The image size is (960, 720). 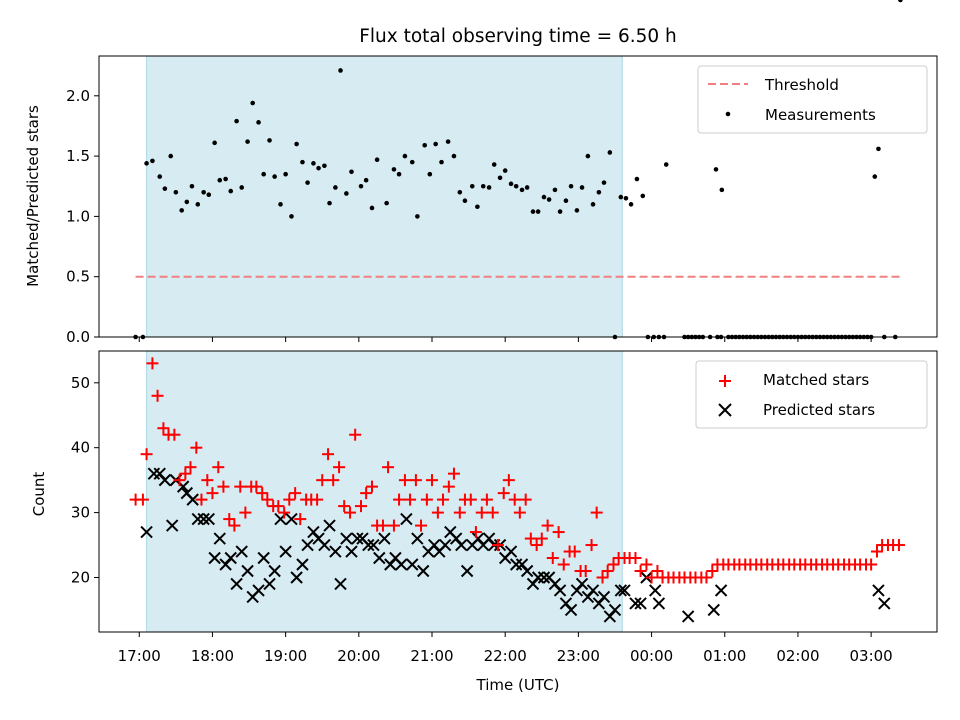 What do you see at coordinates (724, 656) in the screenshot?
I see `x-tick-label: 01:00` at bounding box center [724, 656].